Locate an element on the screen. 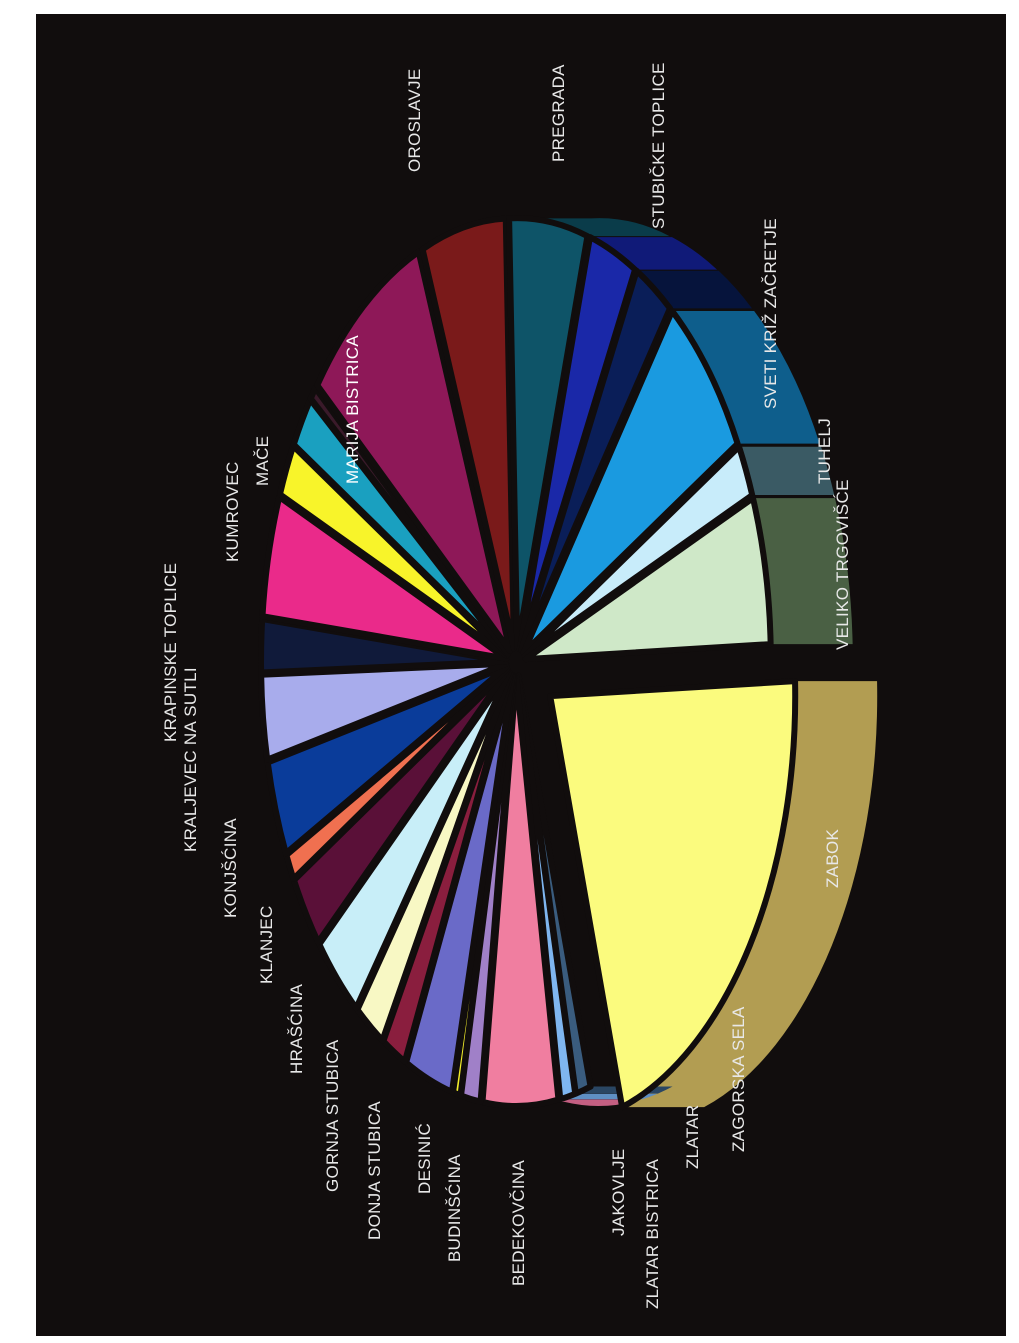  label-veliko: VELIKO TRGOVIŠĆE is located at coordinates (842, 564).